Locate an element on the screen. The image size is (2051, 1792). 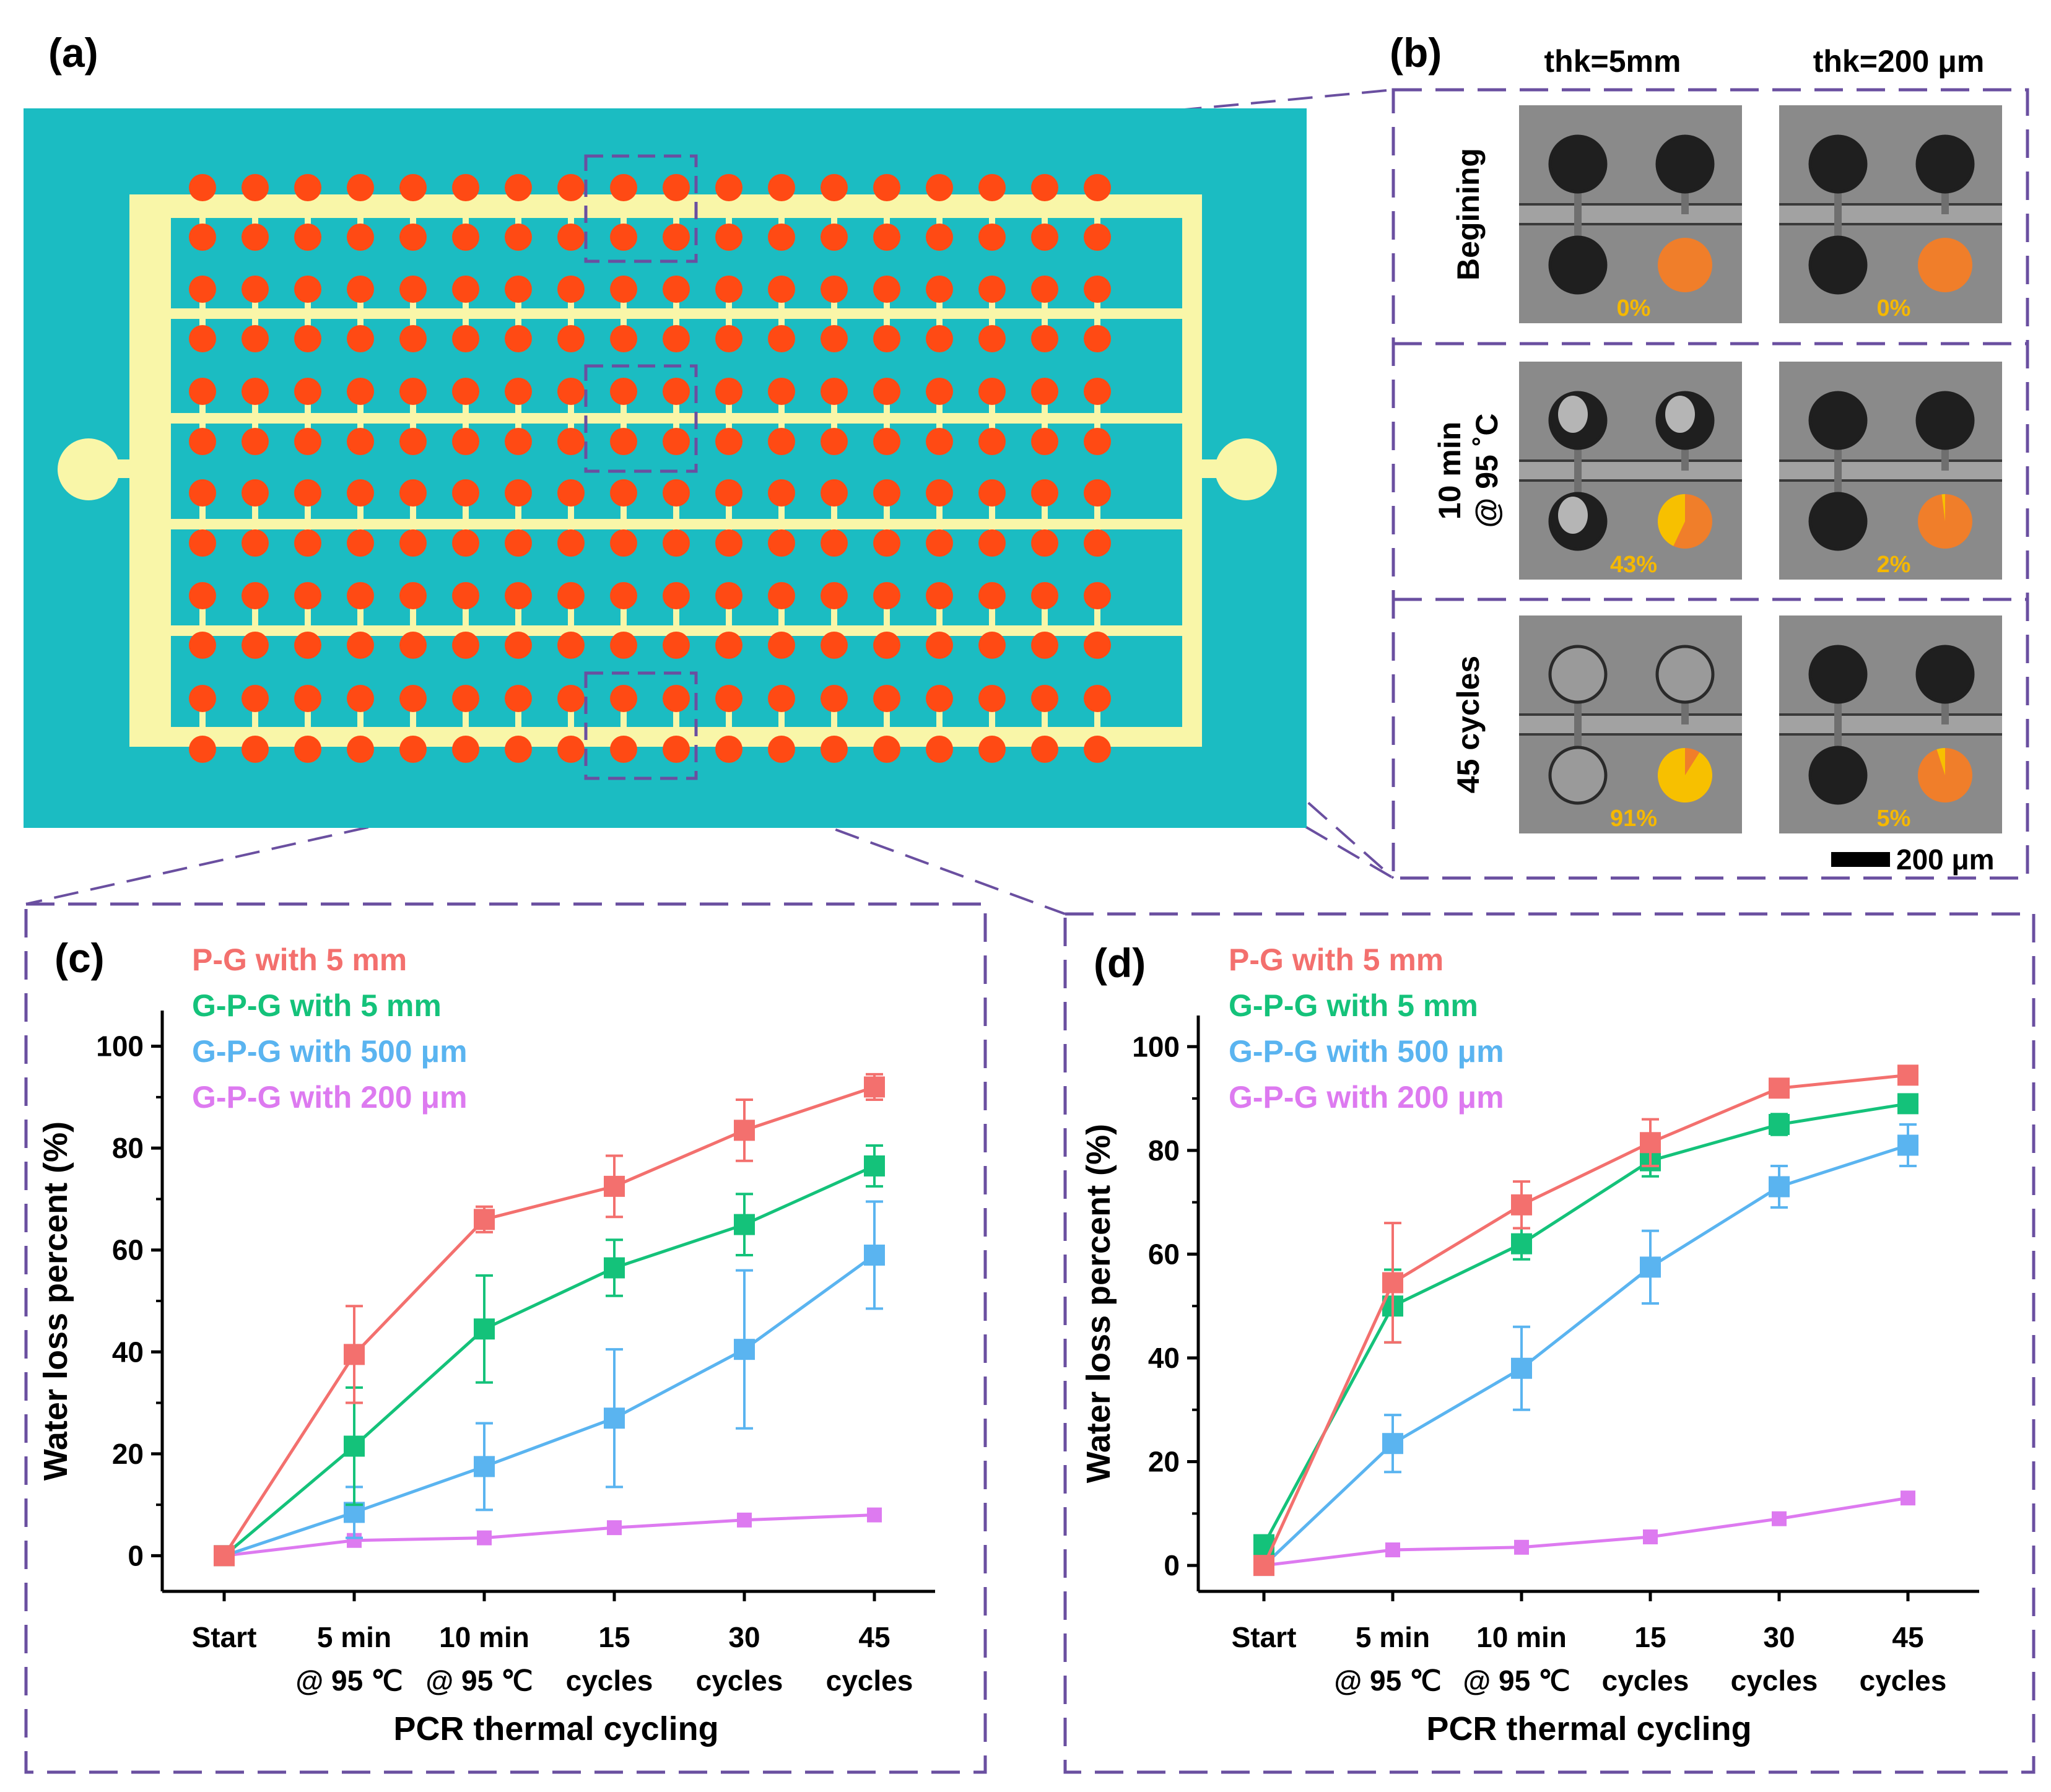
y-tick-label: 100 is located at coordinates (120, 1046).